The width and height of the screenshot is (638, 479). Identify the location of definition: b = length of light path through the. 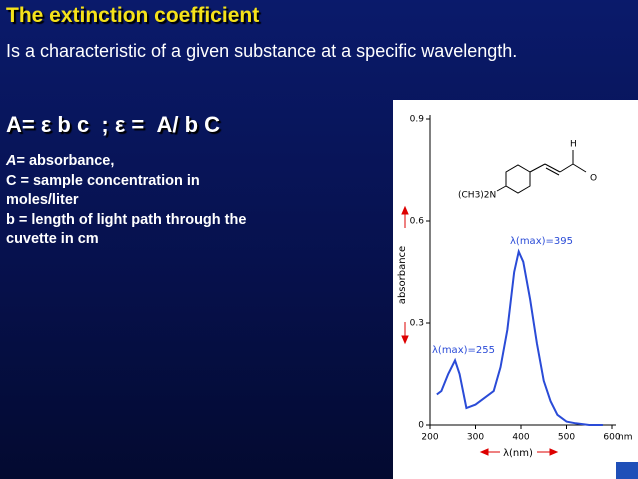
(126, 219).